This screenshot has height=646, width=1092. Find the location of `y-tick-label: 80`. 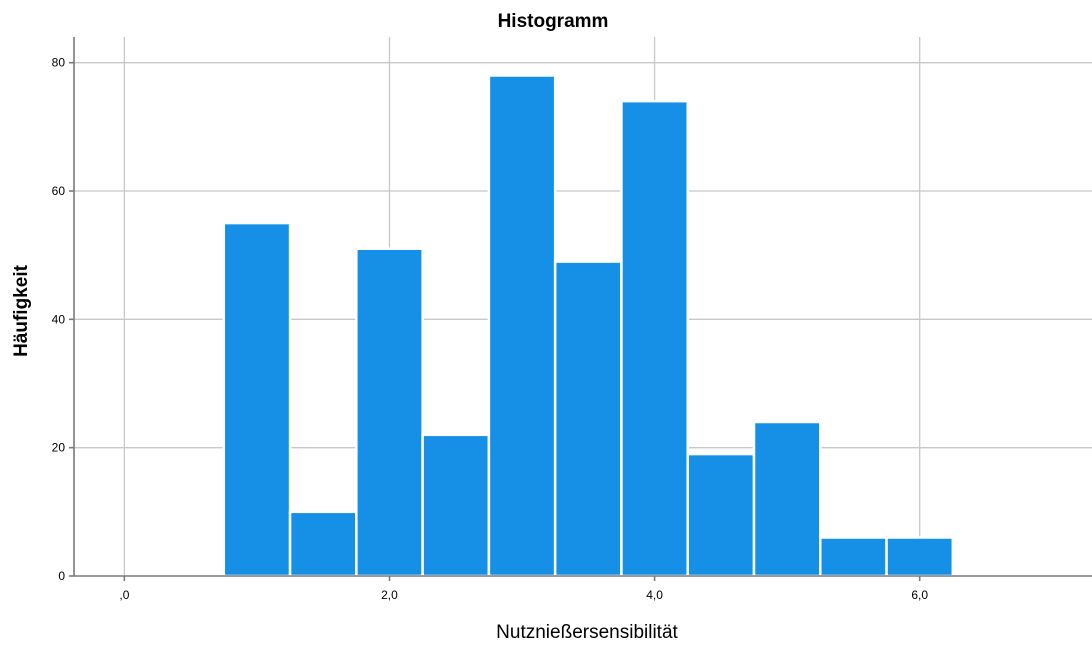

y-tick-label: 80 is located at coordinates (59, 63).